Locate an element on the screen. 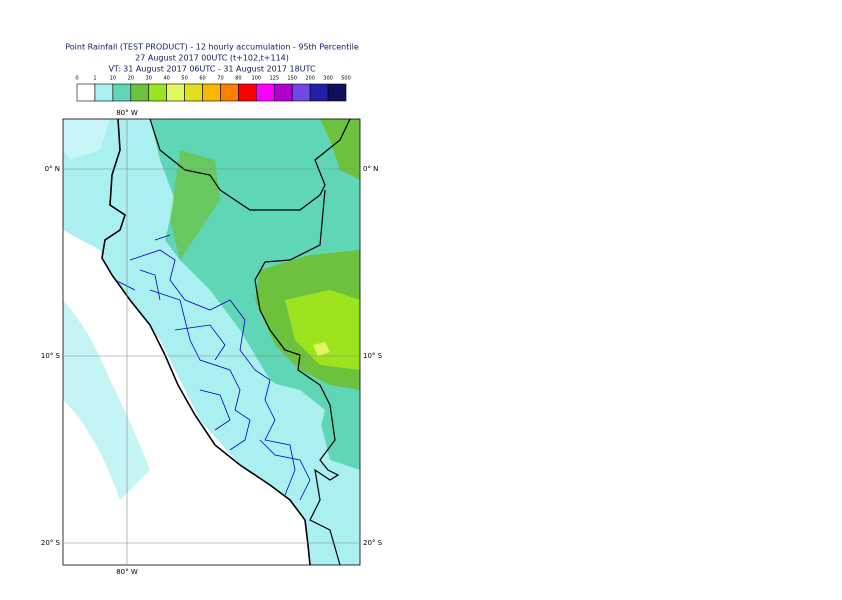 This screenshot has width=842, height=600. colorbar-label: 200 is located at coordinates (310, 79).